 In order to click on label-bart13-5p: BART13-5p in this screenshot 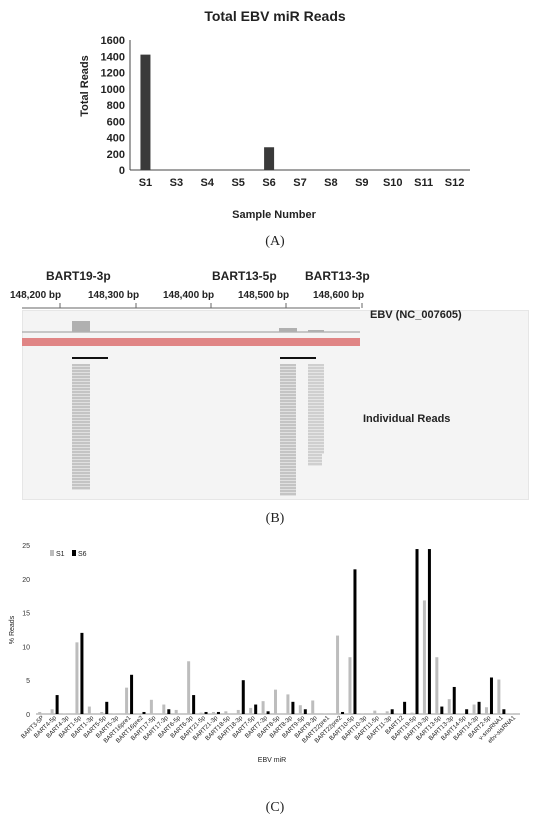, I will do `click(244, 276)`.